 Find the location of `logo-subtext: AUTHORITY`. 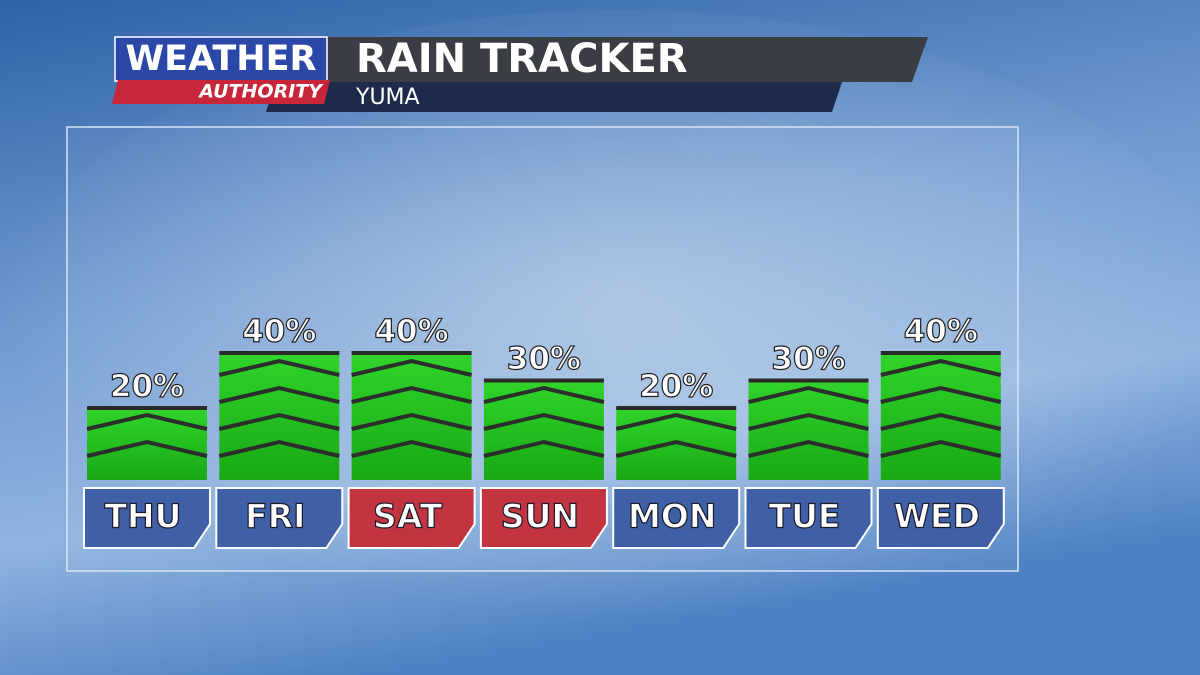

logo-subtext: AUTHORITY is located at coordinates (260, 92).